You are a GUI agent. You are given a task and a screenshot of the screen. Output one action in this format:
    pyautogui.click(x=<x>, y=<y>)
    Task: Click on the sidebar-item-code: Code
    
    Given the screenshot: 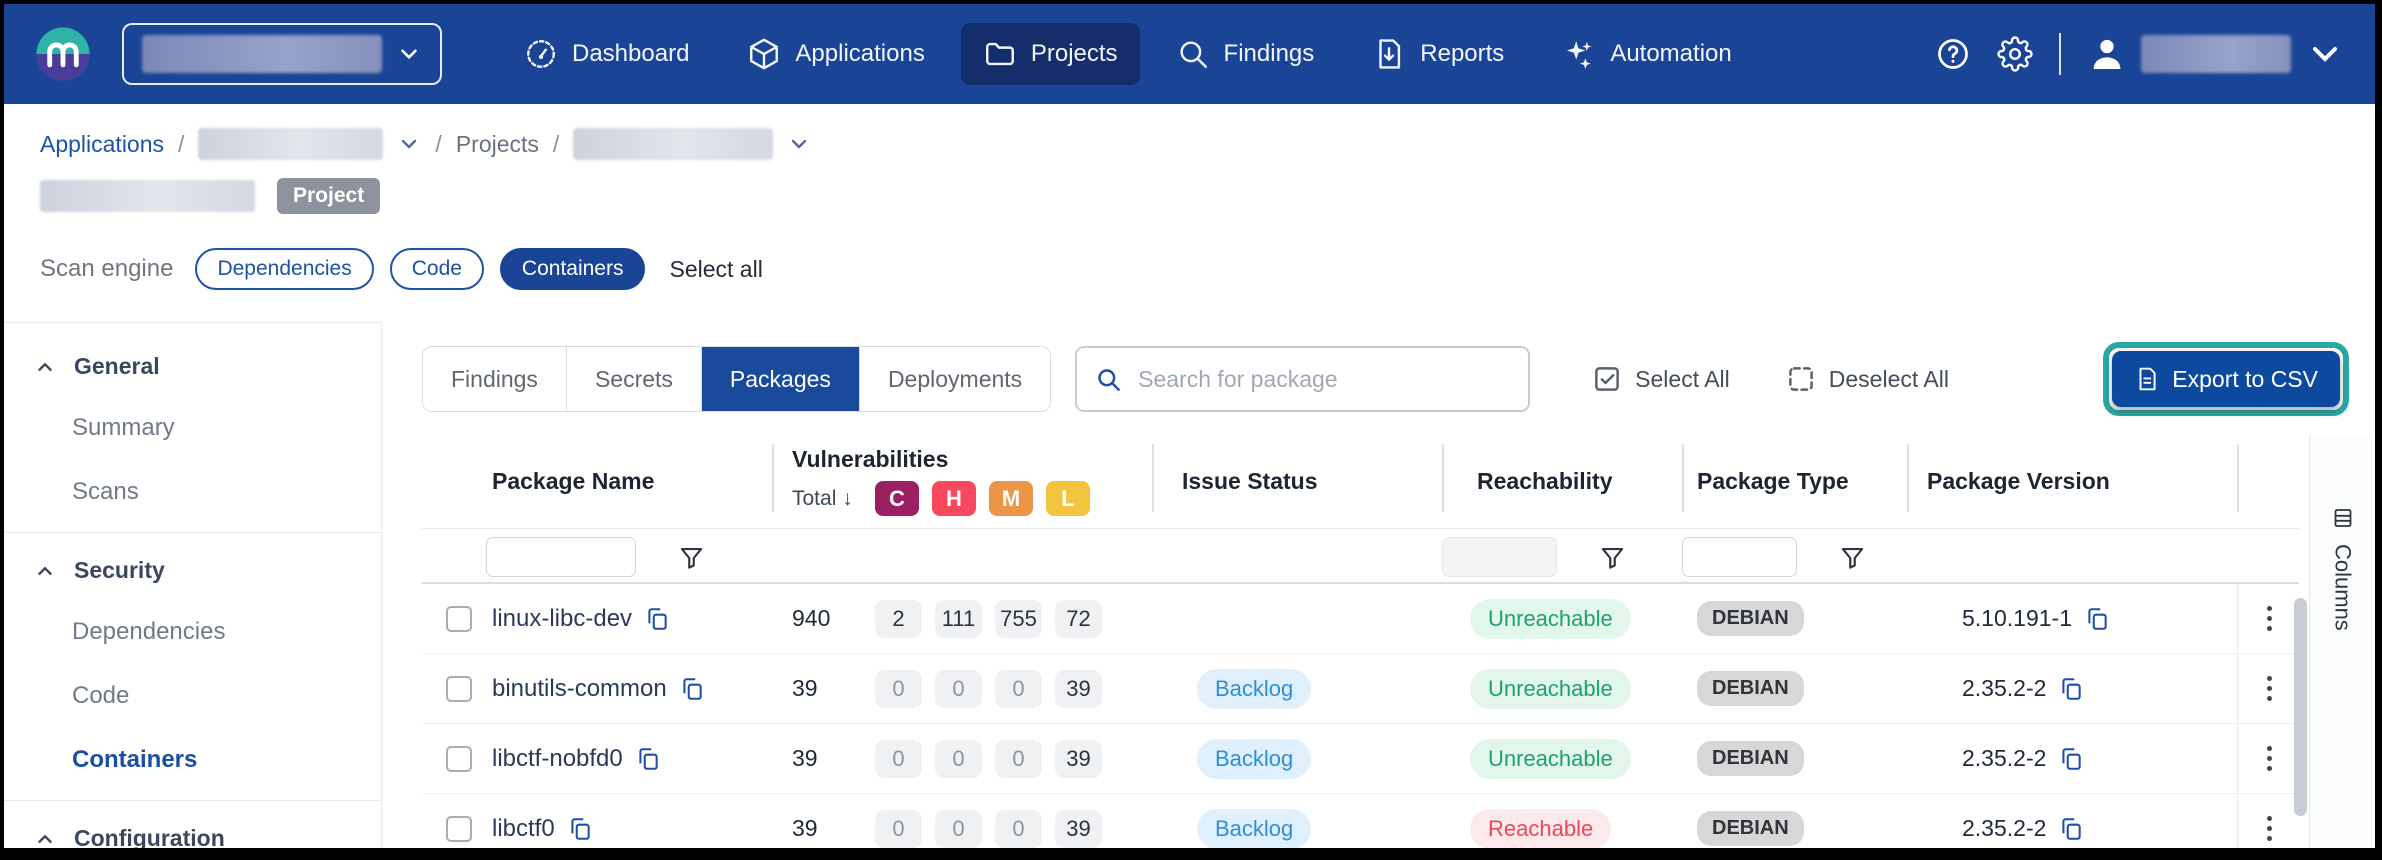 What is the action you would take?
    pyautogui.click(x=101, y=695)
    